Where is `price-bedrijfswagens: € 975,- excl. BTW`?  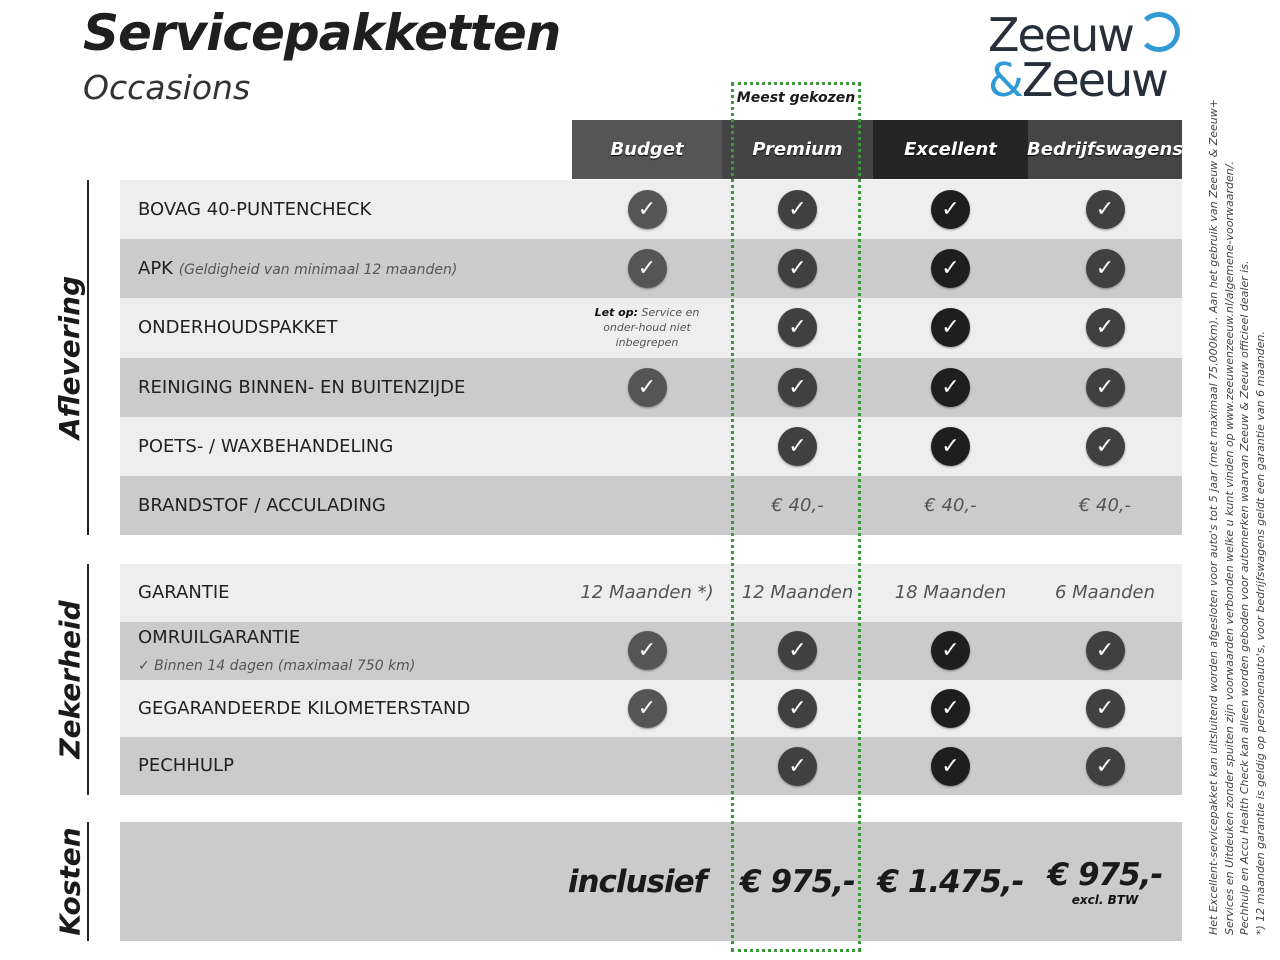
price-bedrijfswagens: € 975,- excl. BTW is located at coordinates (1105, 881).